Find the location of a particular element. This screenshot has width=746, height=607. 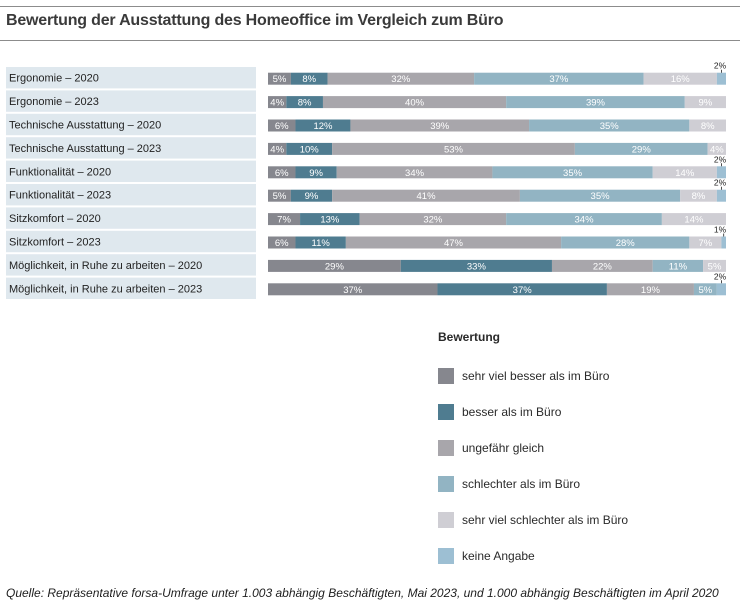

data-label: 53% is located at coordinates (454, 149).